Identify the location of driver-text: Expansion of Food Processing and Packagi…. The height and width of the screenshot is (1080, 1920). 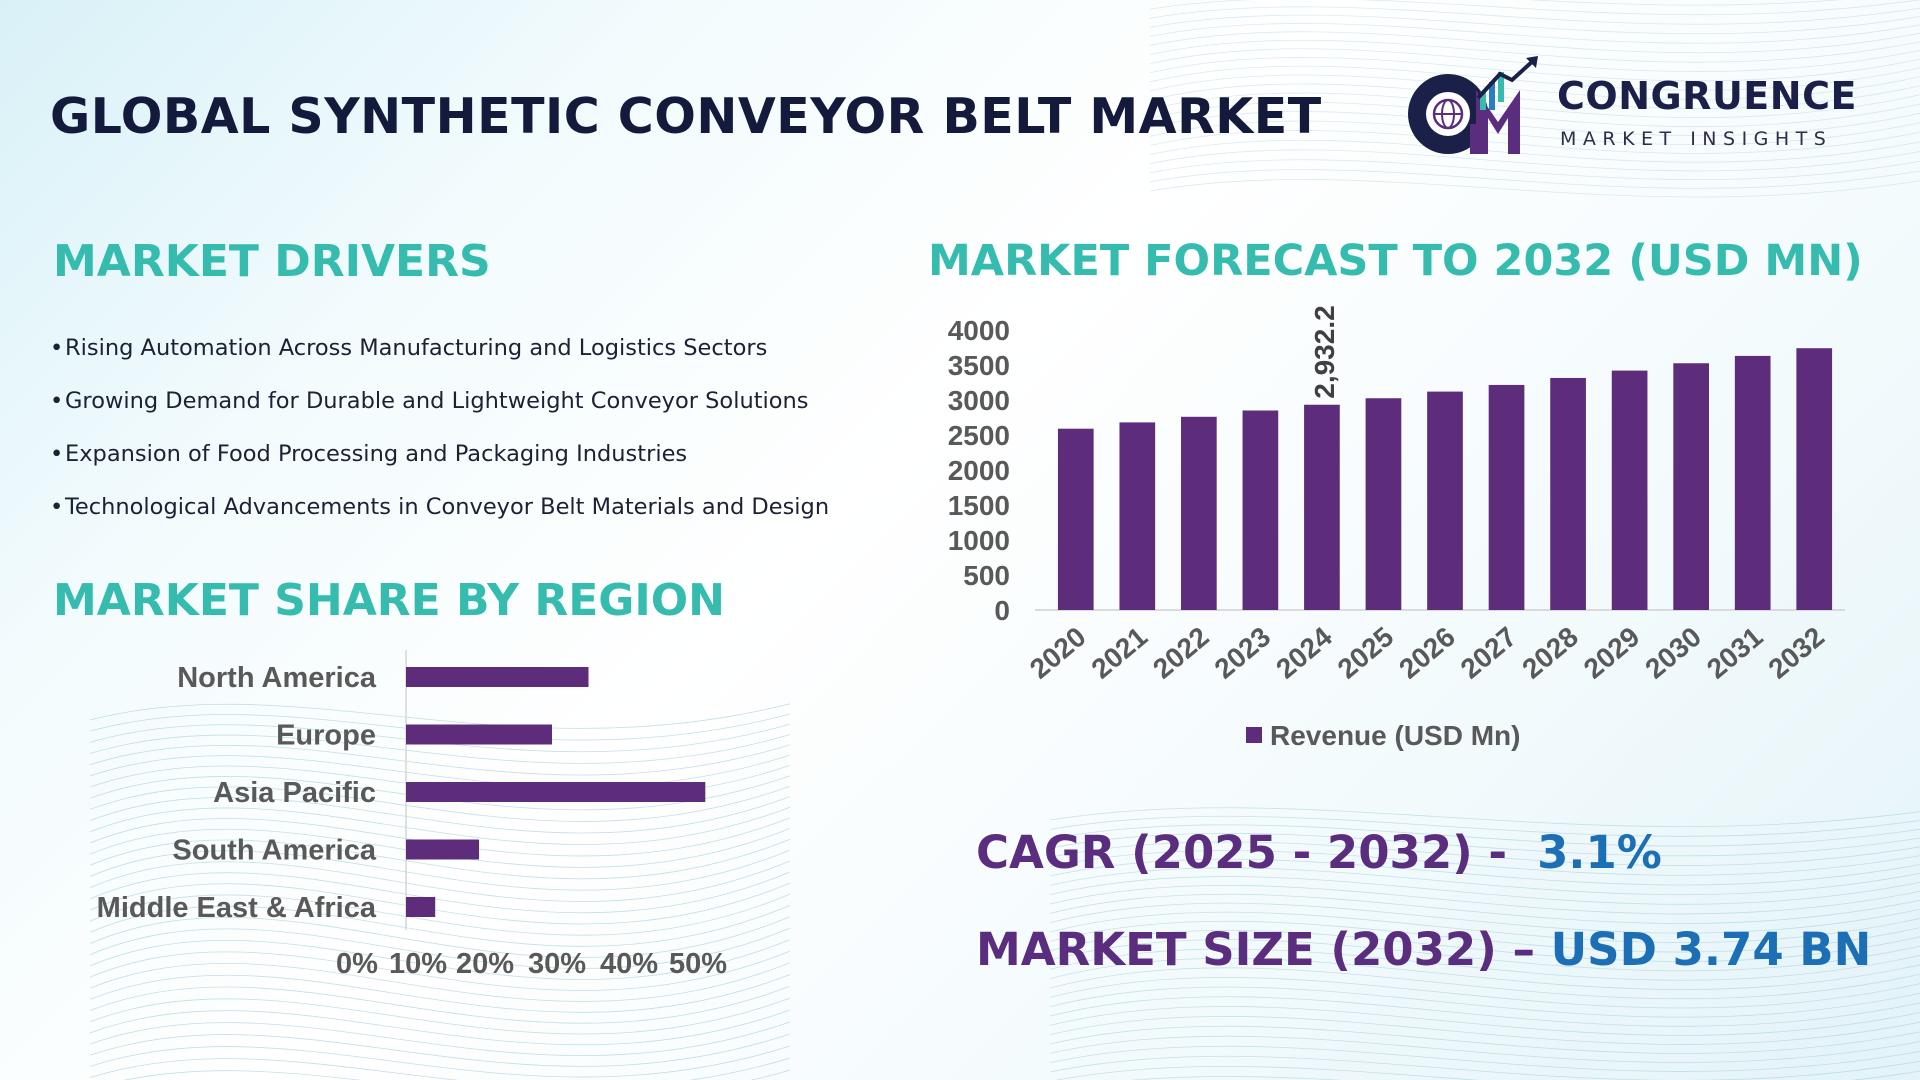
(376, 454).